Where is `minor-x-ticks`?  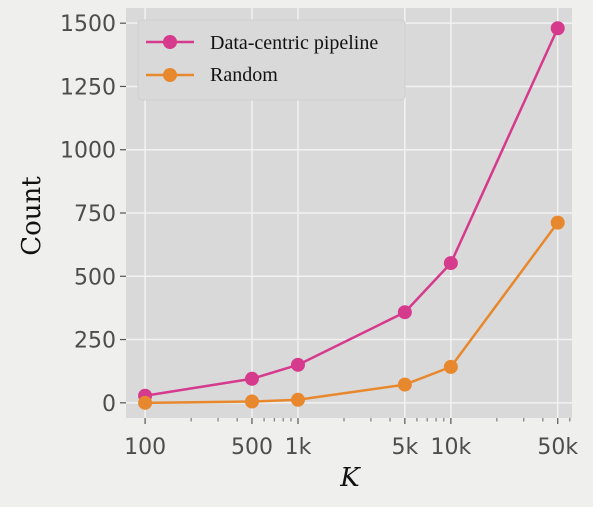 minor-x-ticks is located at coordinates (380, 420).